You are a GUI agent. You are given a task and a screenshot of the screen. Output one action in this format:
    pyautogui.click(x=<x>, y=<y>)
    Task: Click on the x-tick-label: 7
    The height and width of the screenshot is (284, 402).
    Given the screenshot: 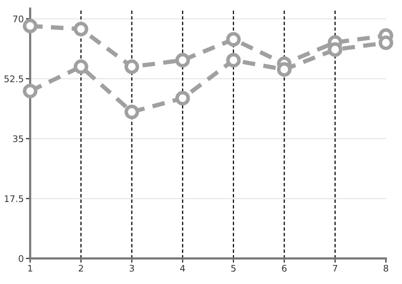 What is the action you would take?
    pyautogui.click(x=335, y=268)
    